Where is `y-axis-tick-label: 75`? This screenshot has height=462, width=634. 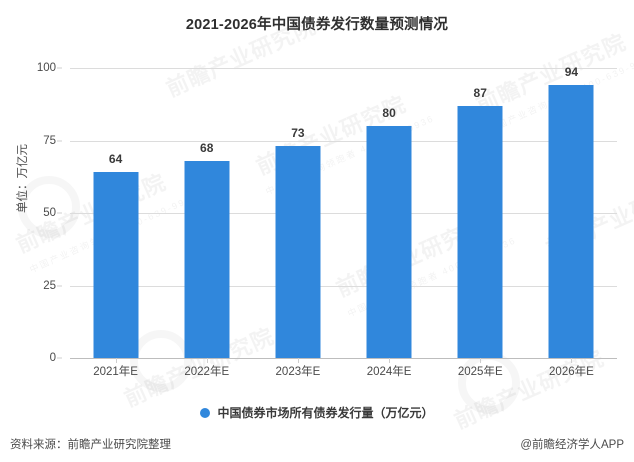
y-axis-tick-label: 75 is located at coordinates (49, 140).